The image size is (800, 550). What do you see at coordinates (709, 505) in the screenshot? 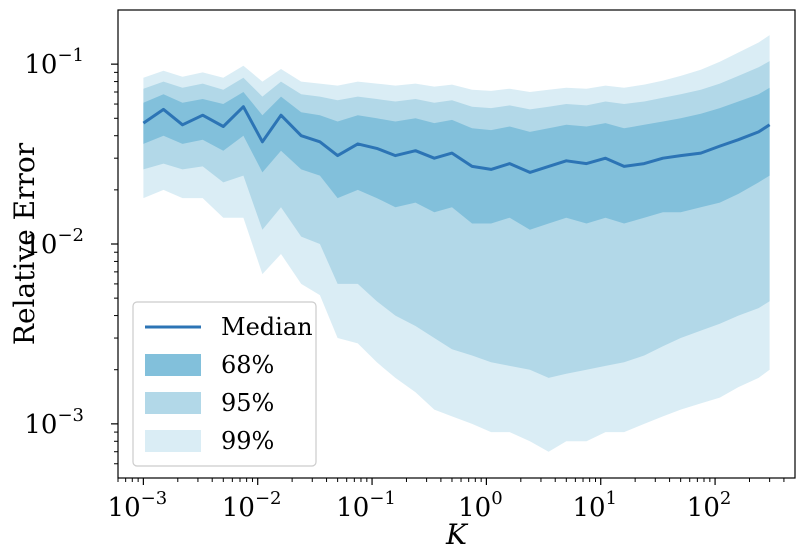
I see `x-tick-label: 10²` at bounding box center [709, 505].